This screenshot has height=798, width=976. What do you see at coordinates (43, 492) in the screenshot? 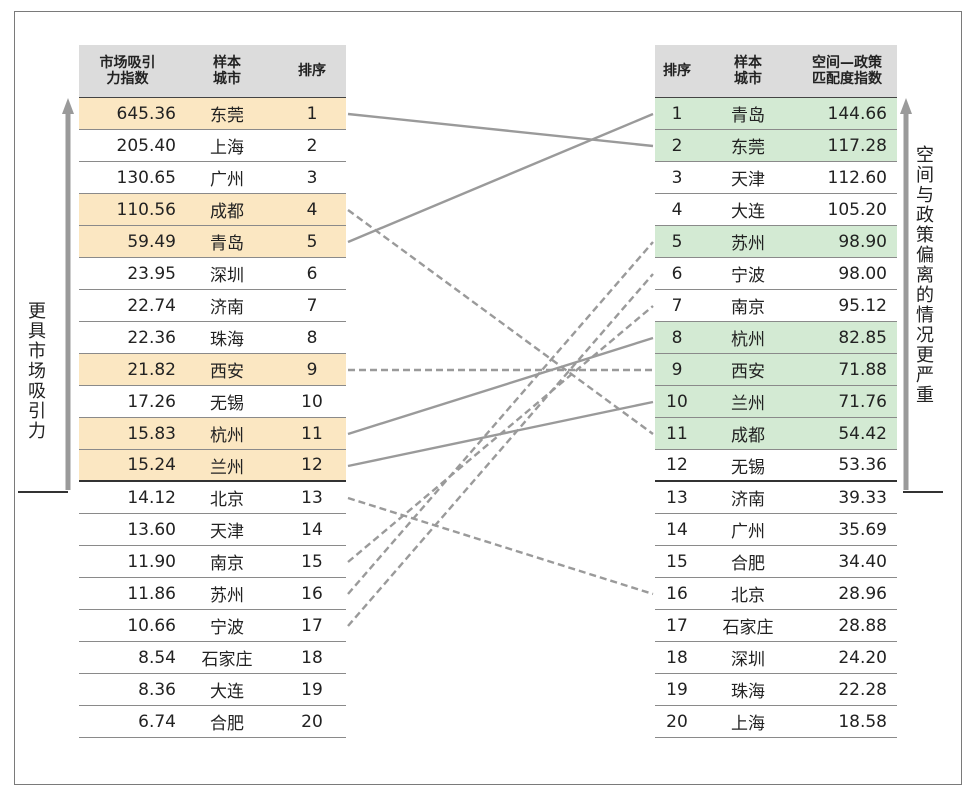
I see `left-separator-bar` at bounding box center [43, 492].